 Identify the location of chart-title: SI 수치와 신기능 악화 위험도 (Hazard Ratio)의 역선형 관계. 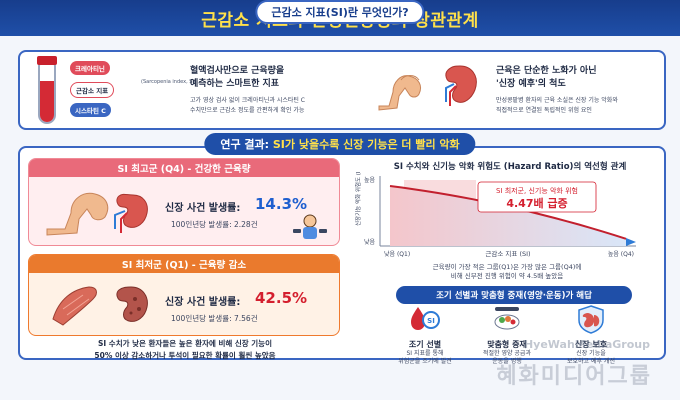
(510, 167).